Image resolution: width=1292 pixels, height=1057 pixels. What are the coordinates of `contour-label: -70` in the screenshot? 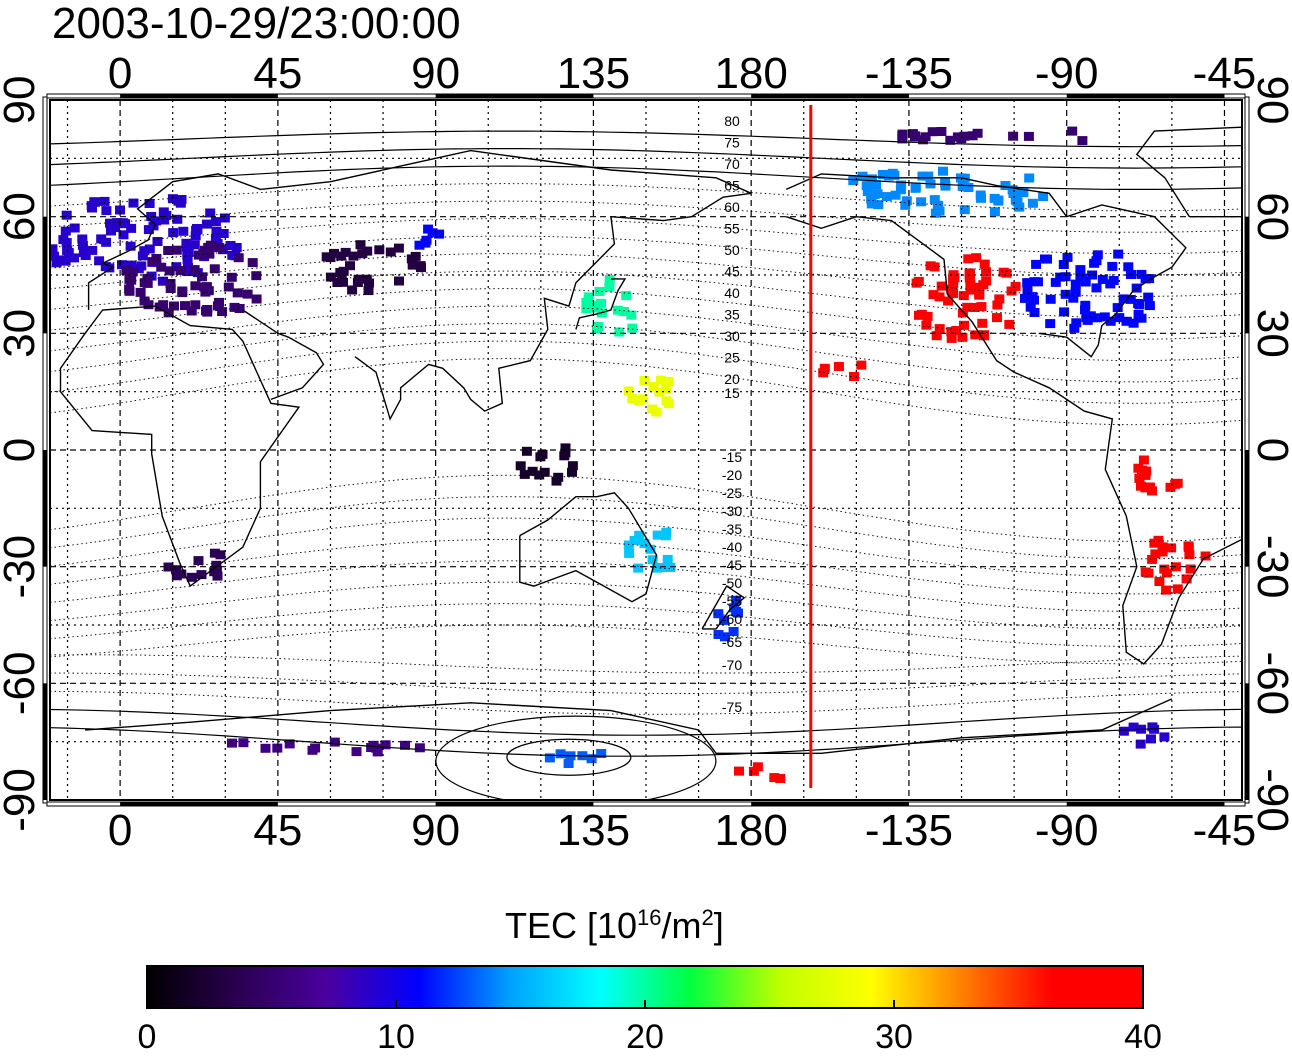 It's located at (732, 665).